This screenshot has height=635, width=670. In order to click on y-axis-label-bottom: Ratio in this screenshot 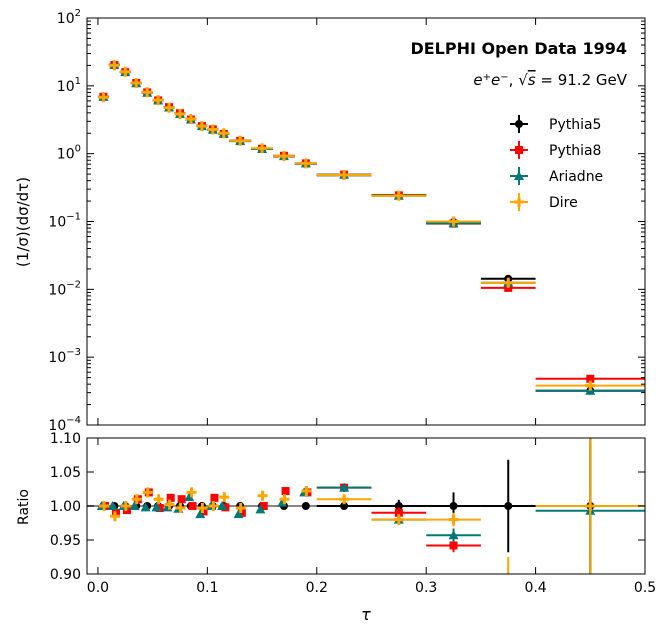, I will do `click(24, 507)`.